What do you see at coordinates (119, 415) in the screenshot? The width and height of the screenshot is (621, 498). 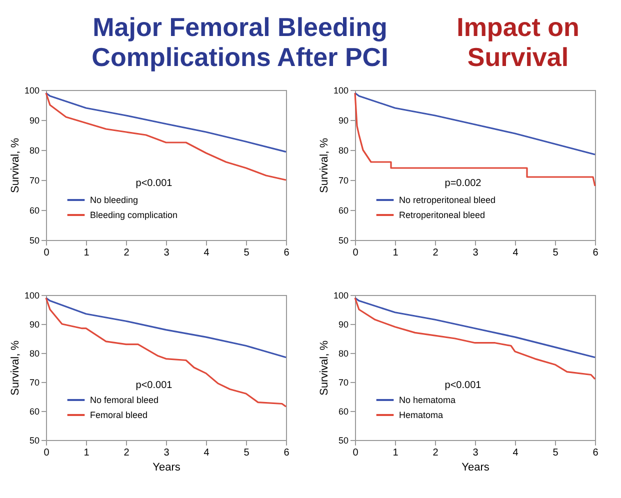 I see `legend-label: Femoral bleed` at bounding box center [119, 415].